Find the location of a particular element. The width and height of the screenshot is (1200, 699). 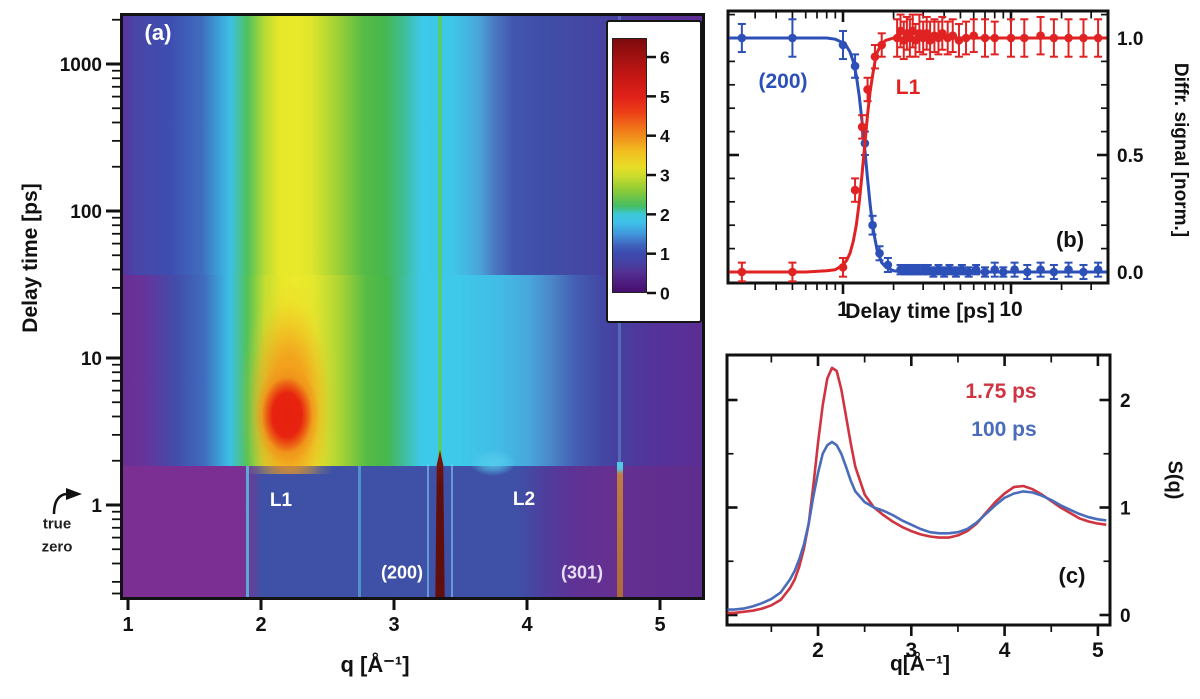

panel-b-ylabel: Diffr. signal [norm.] is located at coordinates (1180, 150).